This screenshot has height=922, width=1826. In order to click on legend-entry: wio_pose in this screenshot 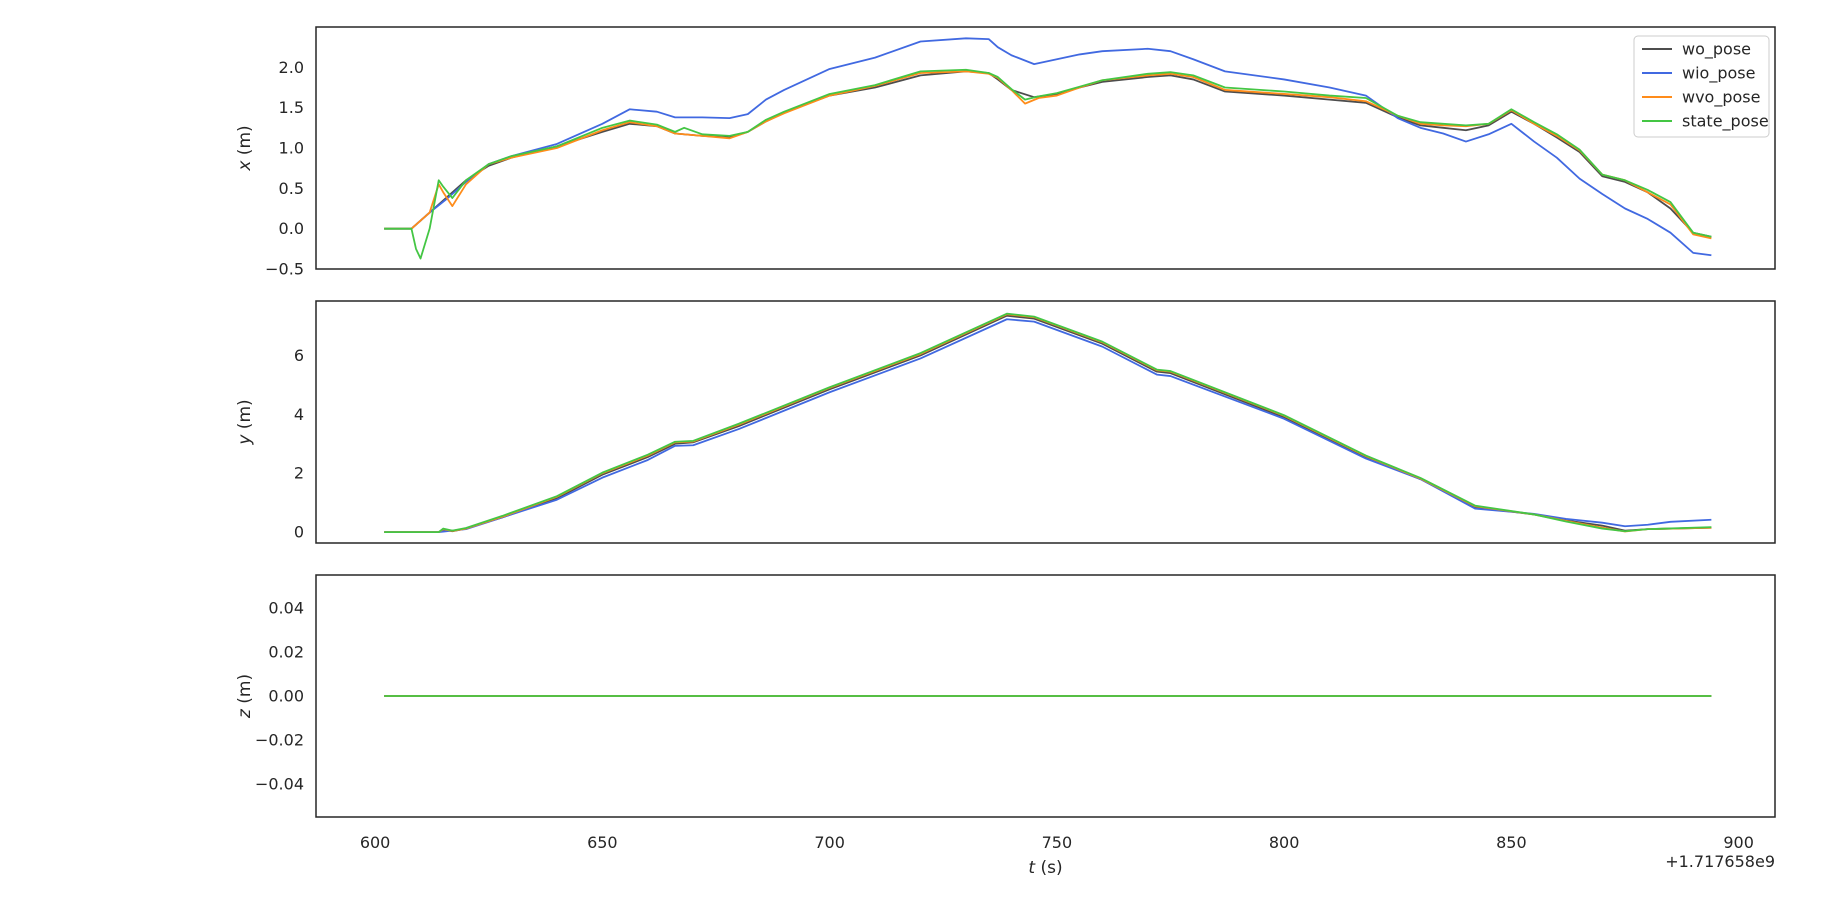, I will do `click(1718, 74)`.